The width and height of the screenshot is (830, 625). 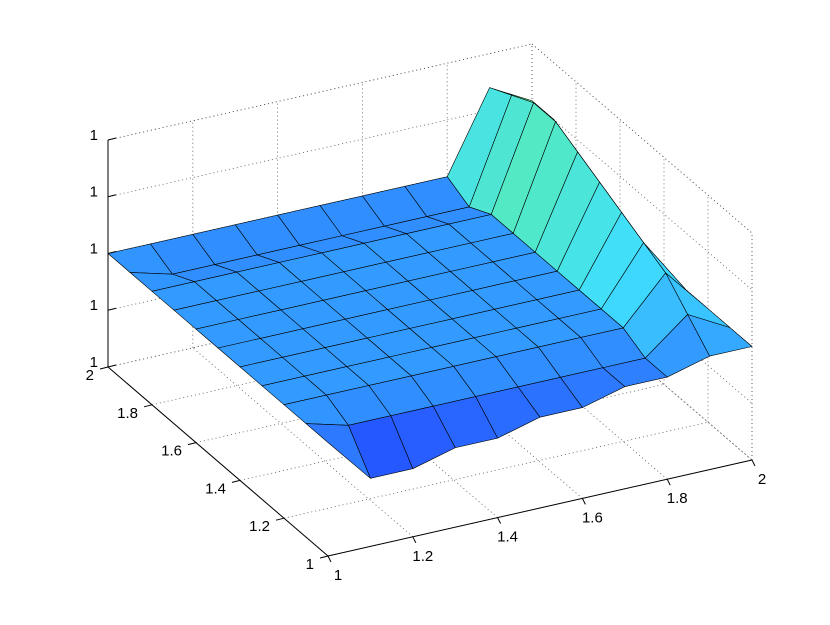 What do you see at coordinates (259, 526) in the screenshot?
I see `y-tick-label: 1.2` at bounding box center [259, 526].